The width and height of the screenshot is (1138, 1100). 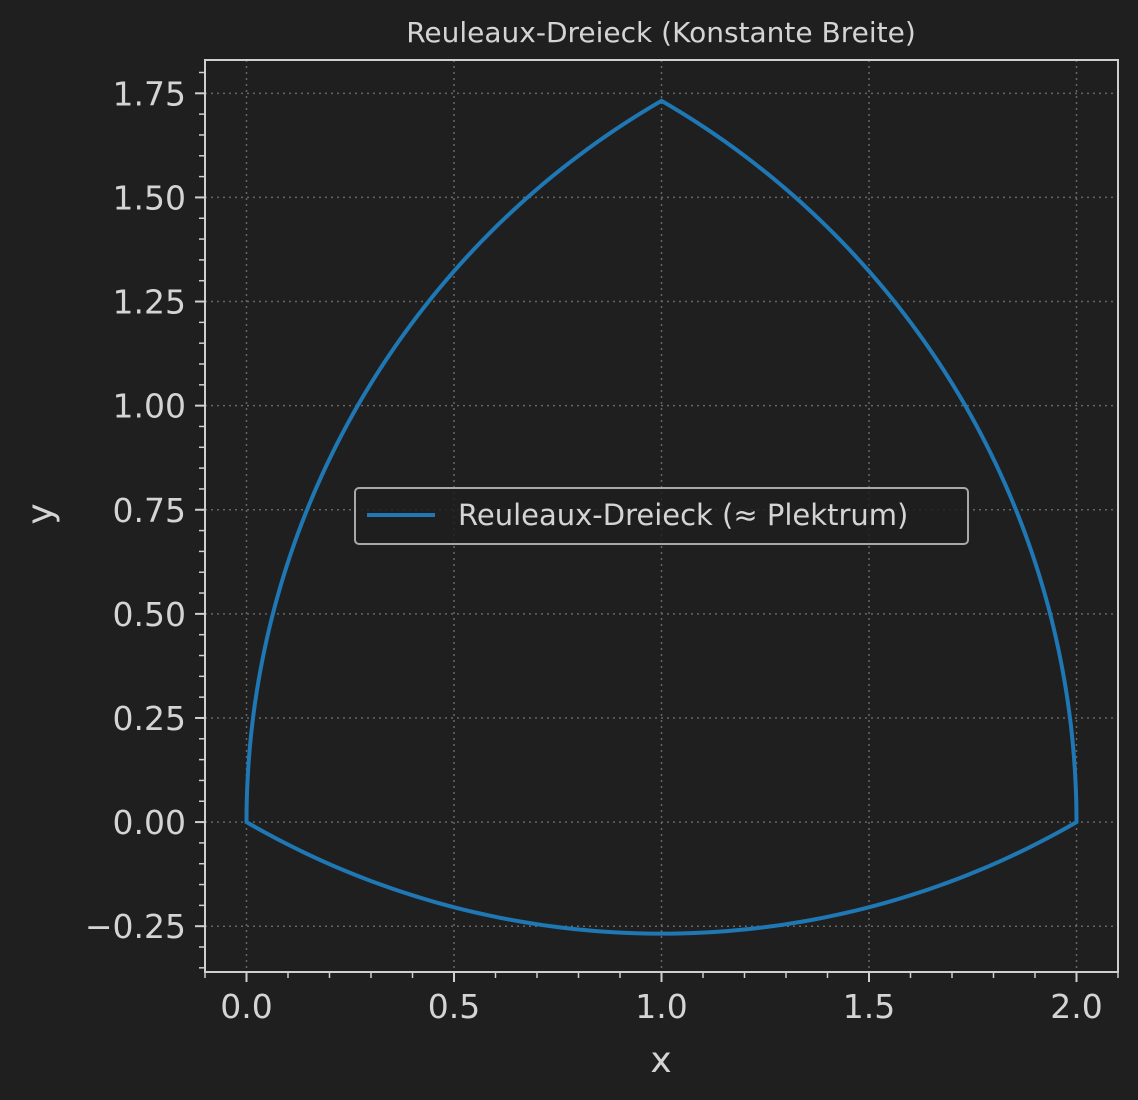 I want to click on legend-box, so click(x=661, y=516).